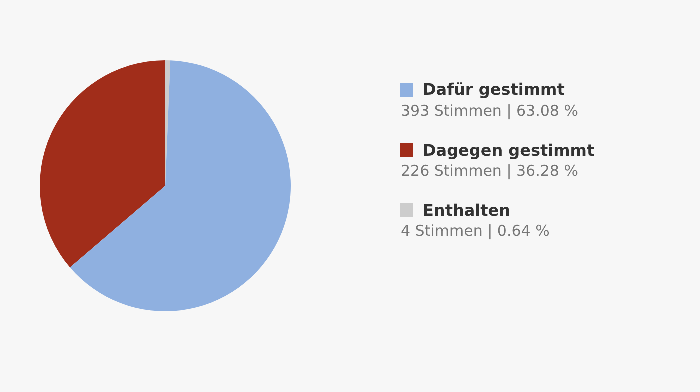 This screenshot has width=700, height=392. What do you see at coordinates (509, 150) in the screenshot?
I see `legend-label: Dagegen gestimmt` at bounding box center [509, 150].